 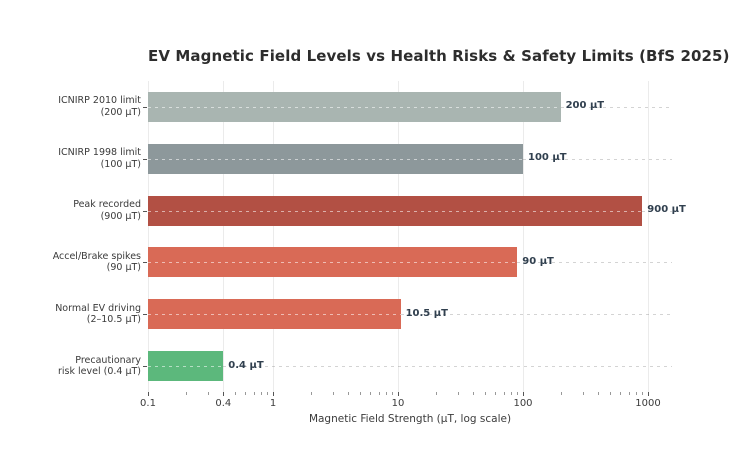 What do you see at coordinates (96, 256) in the screenshot?
I see `category-label-line1: Accel/Brake spikes` at bounding box center [96, 256].